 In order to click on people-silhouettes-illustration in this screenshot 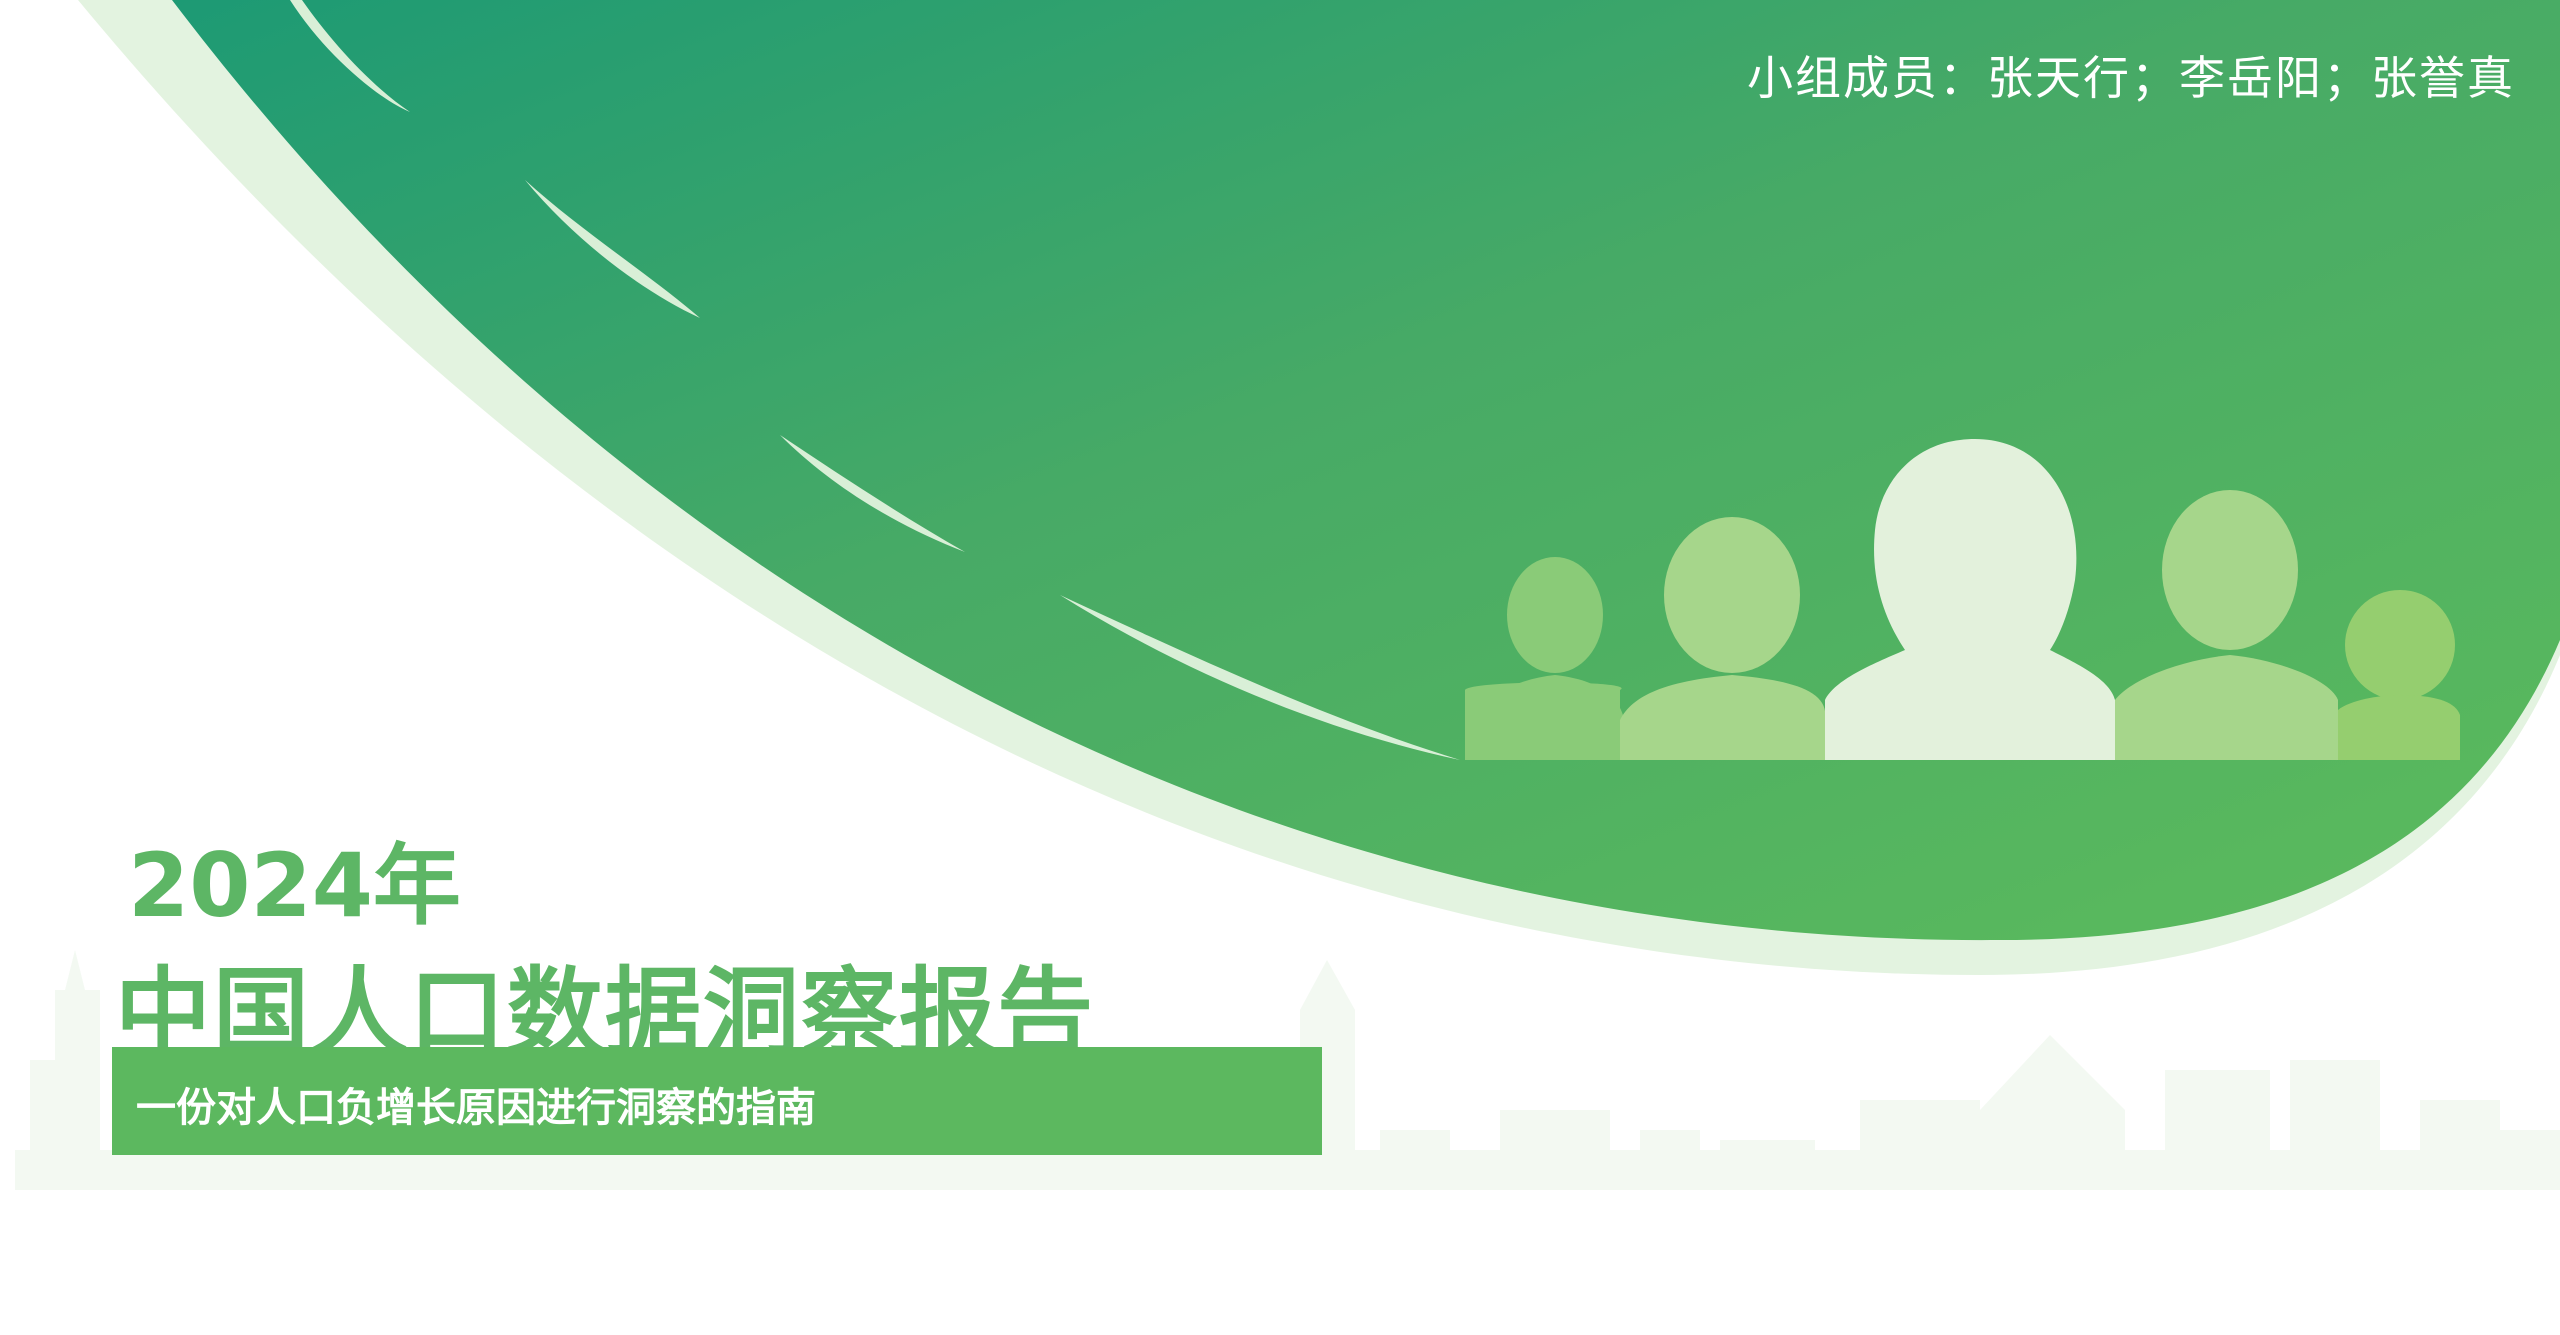, I will do `click(1962, 599)`.